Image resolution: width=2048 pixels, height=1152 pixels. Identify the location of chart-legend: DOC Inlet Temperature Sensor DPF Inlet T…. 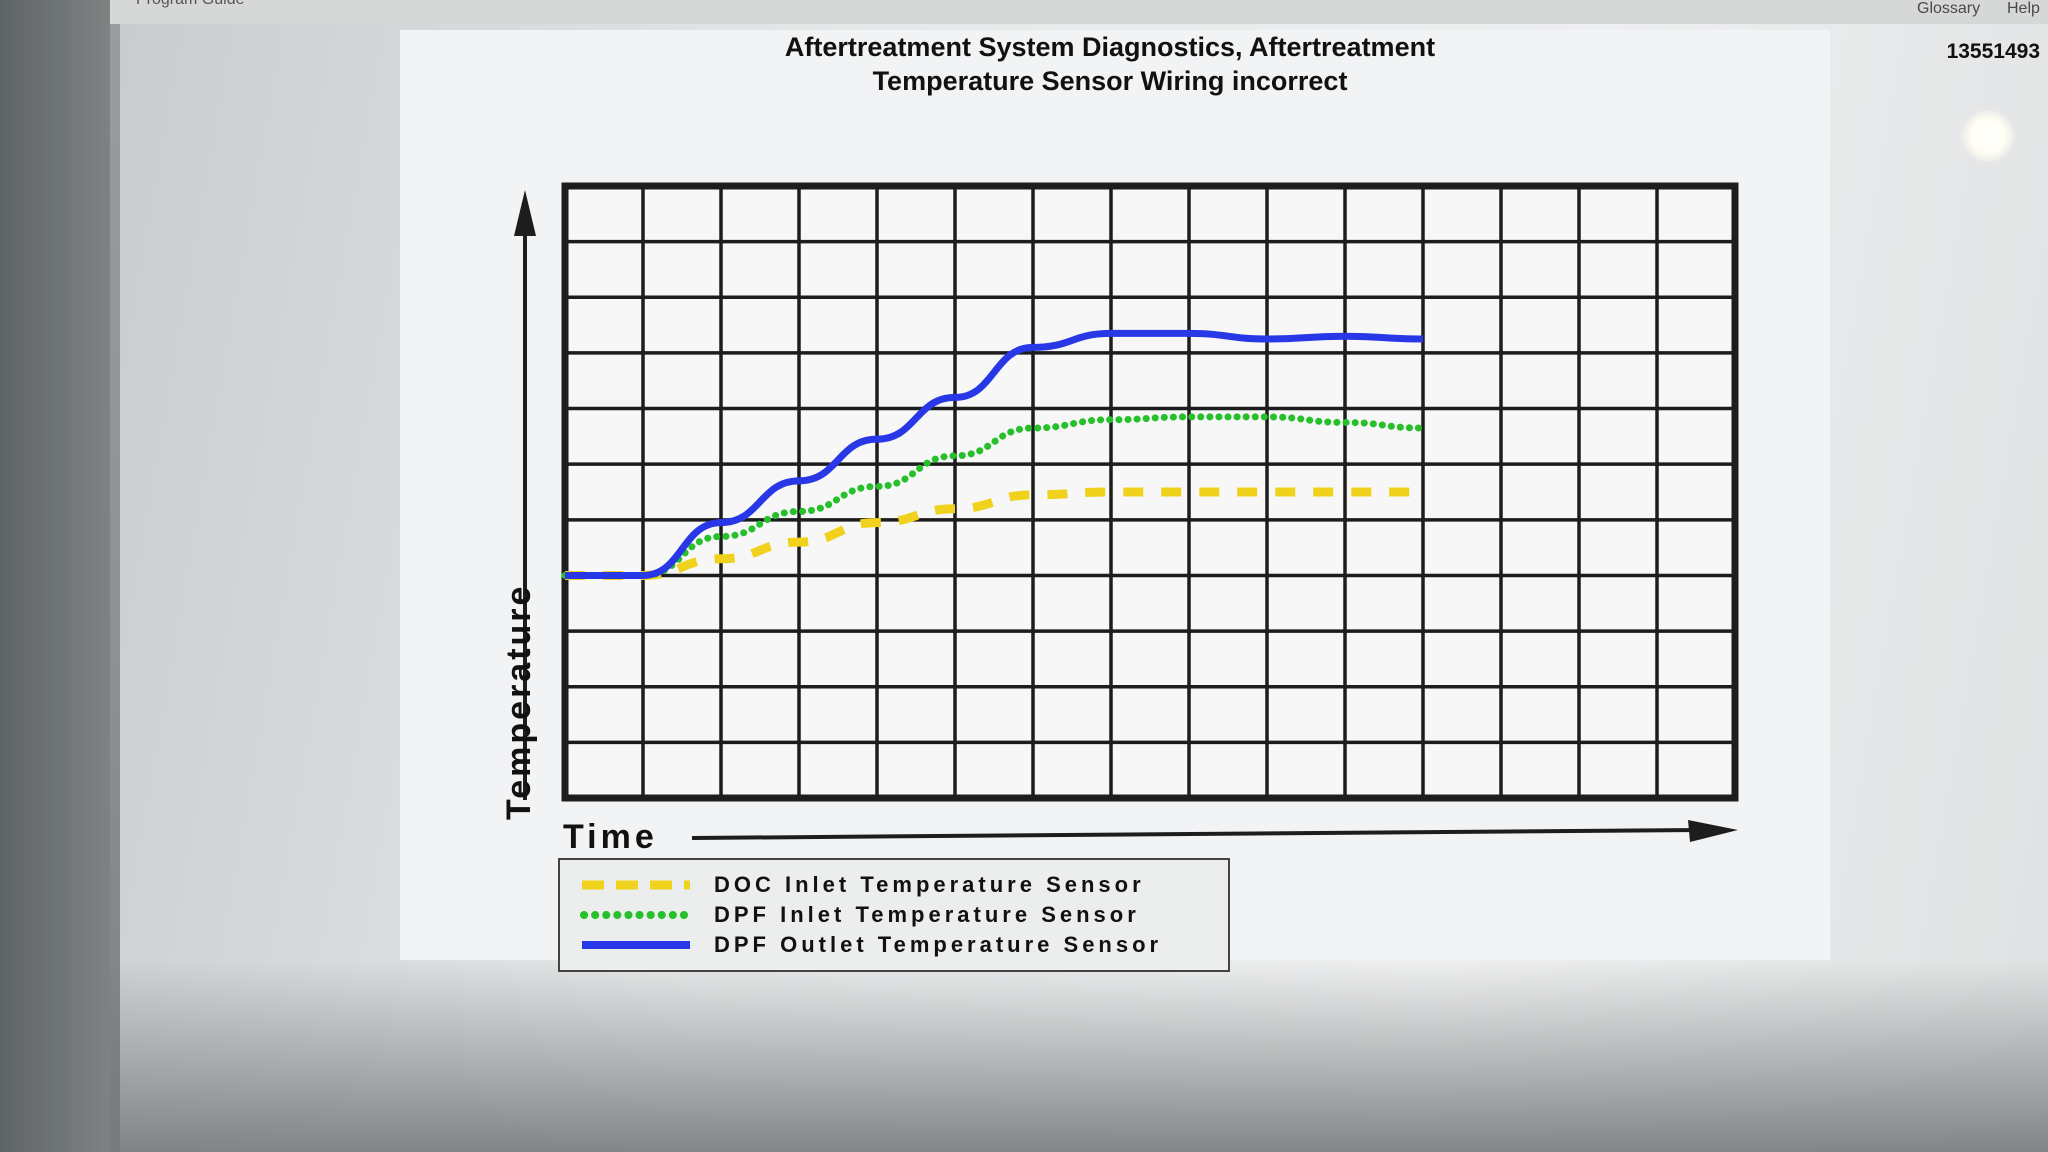
(894, 915).